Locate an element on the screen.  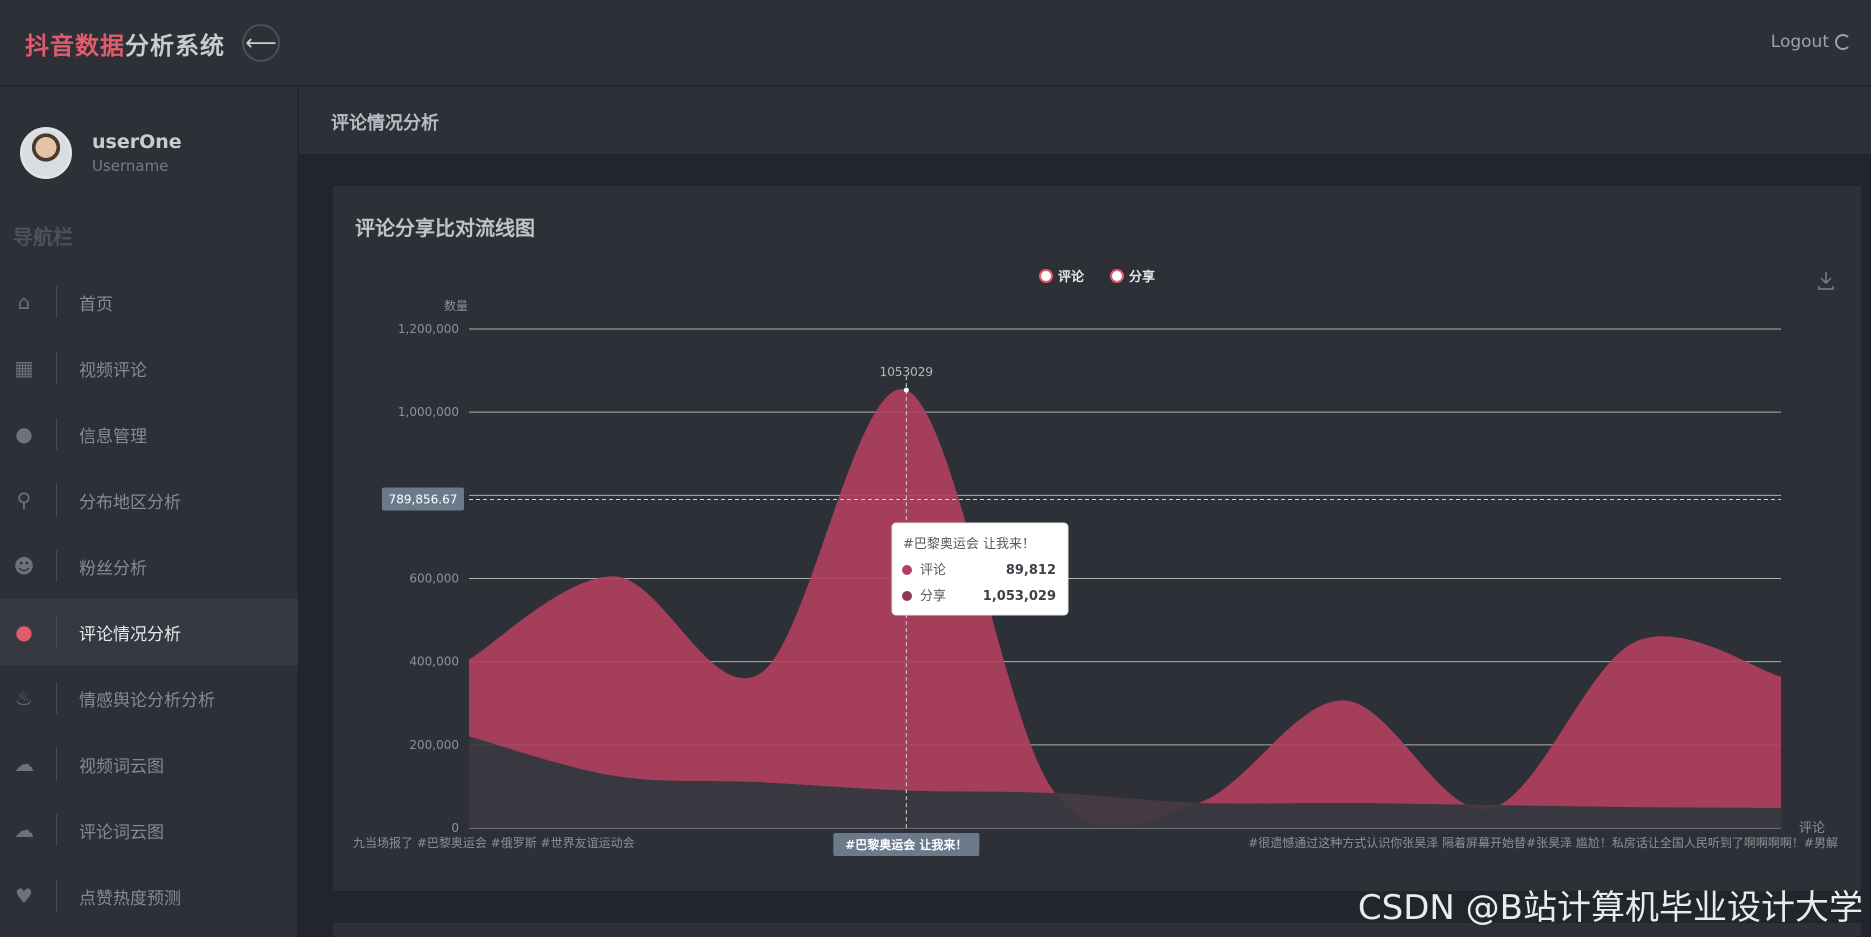
sidebar-item-label: 视频评论 is located at coordinates (113, 370).